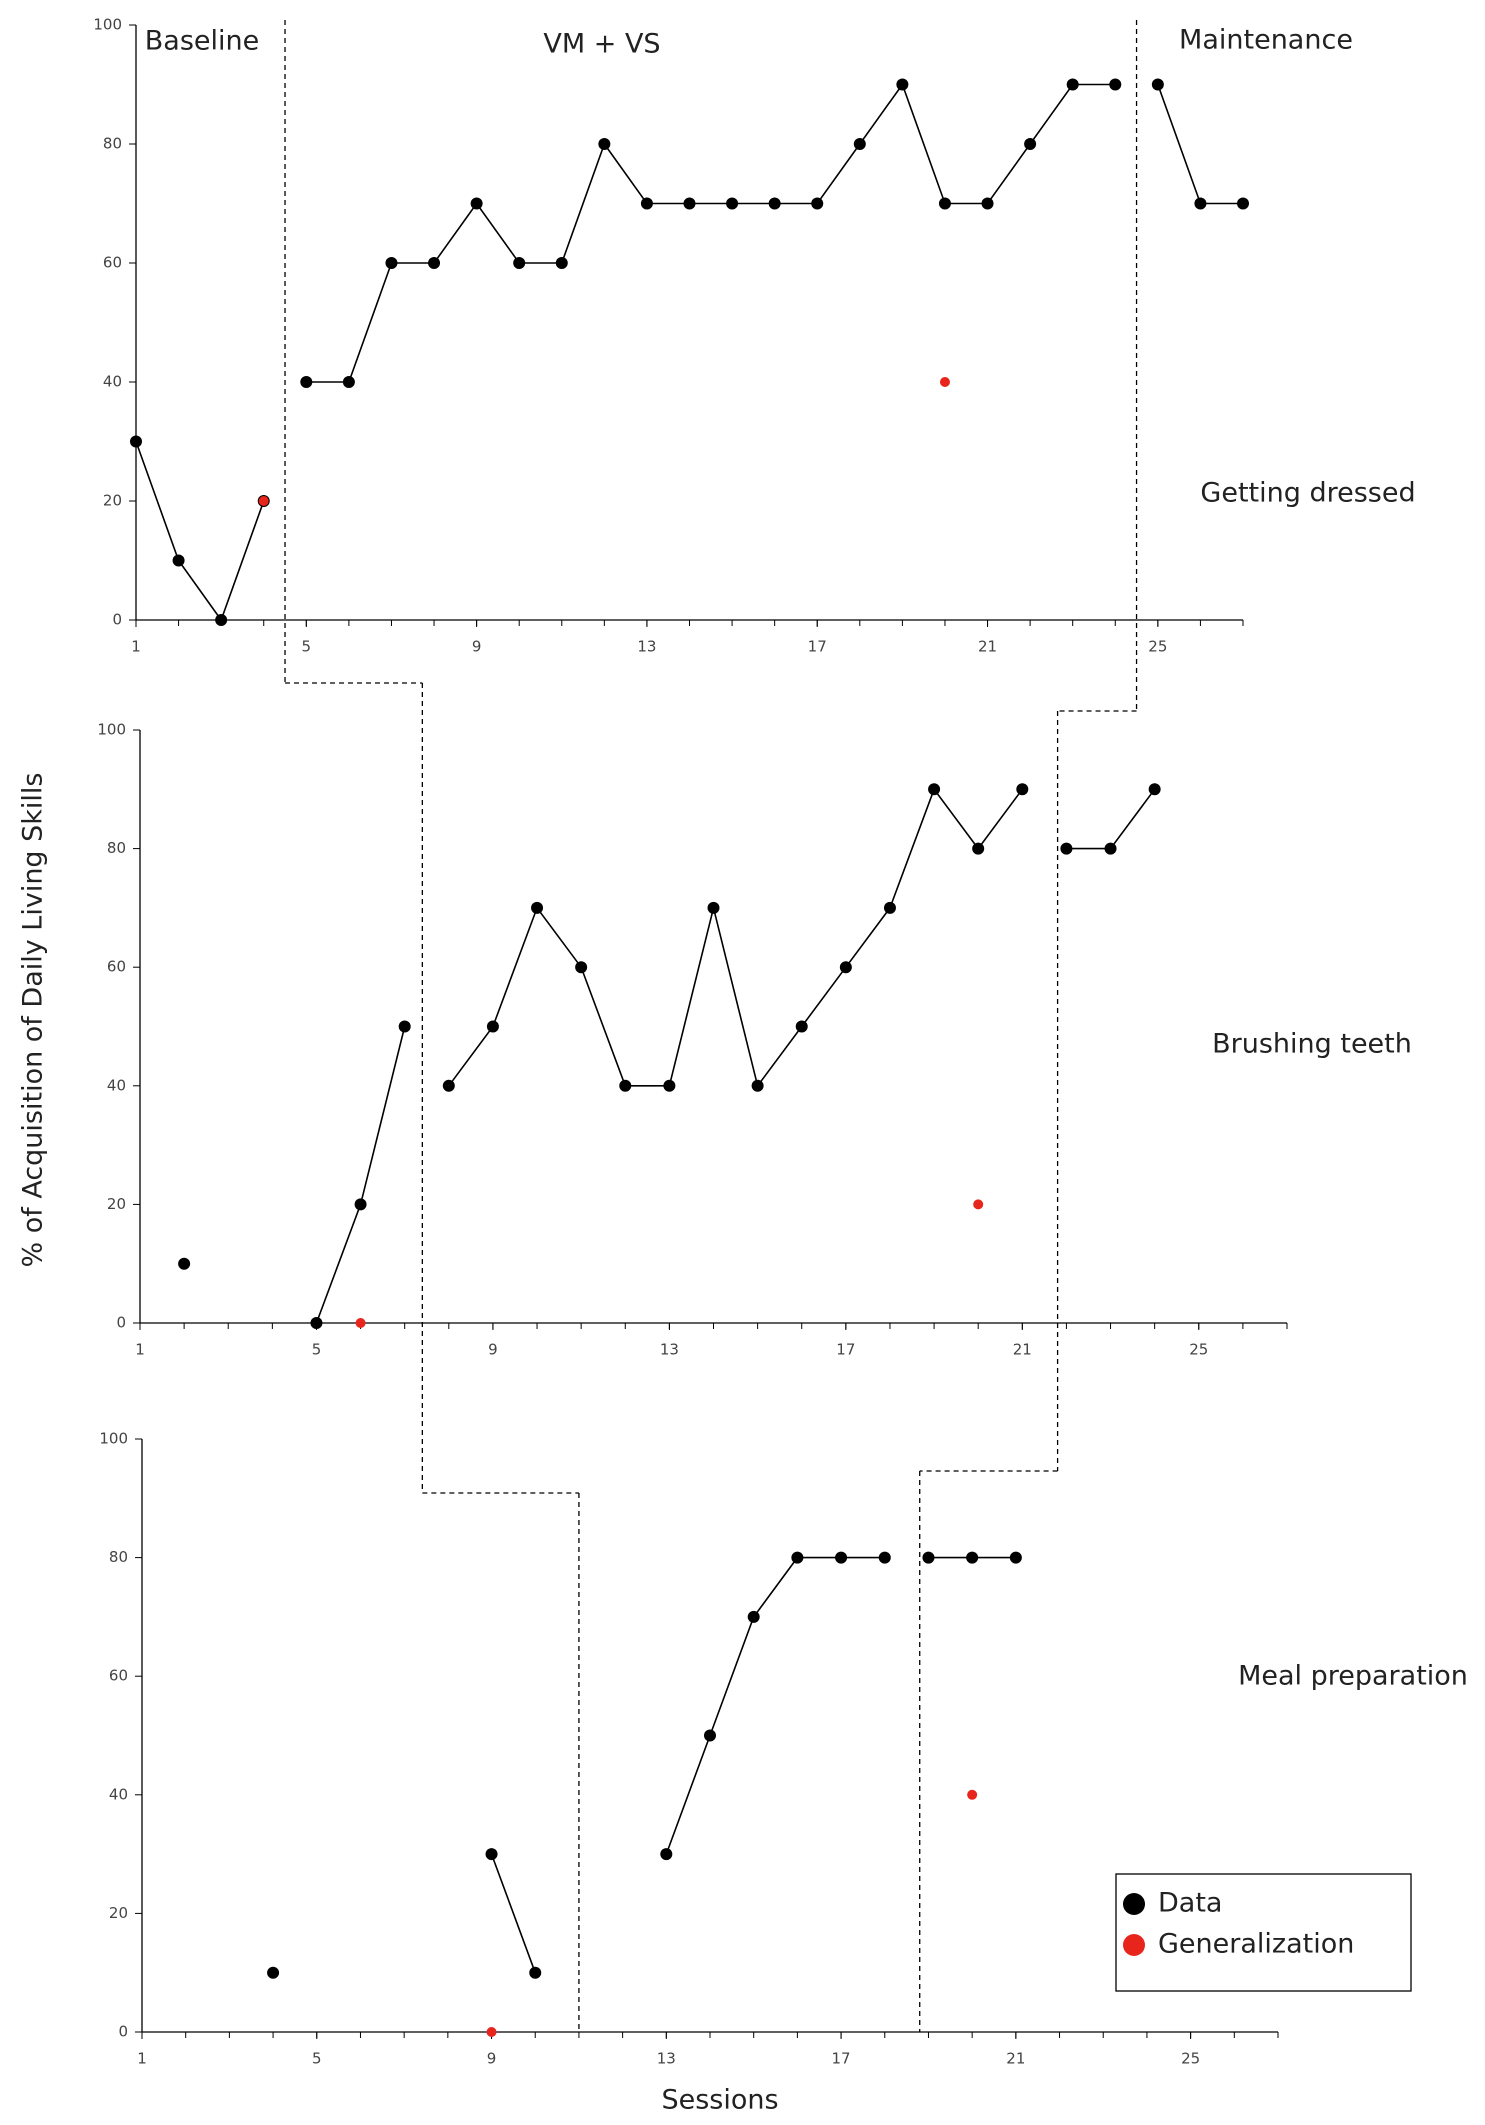 The image size is (1485, 2125). What do you see at coordinates (1256, 1944) in the screenshot?
I see `legend-label: Generalization` at bounding box center [1256, 1944].